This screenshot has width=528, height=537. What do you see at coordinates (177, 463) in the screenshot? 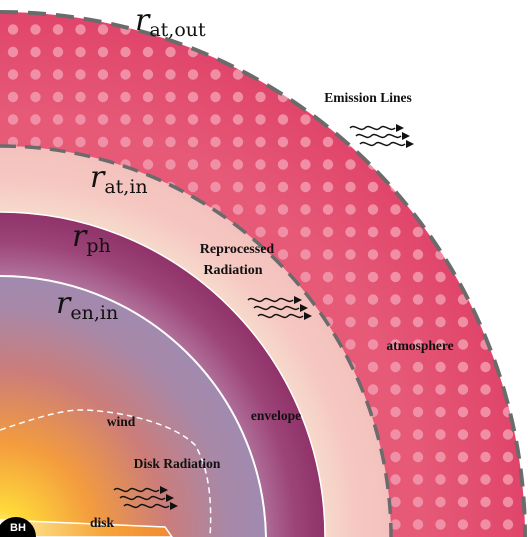
I see `disk-radiation-label: Disk Radiation` at bounding box center [177, 463].